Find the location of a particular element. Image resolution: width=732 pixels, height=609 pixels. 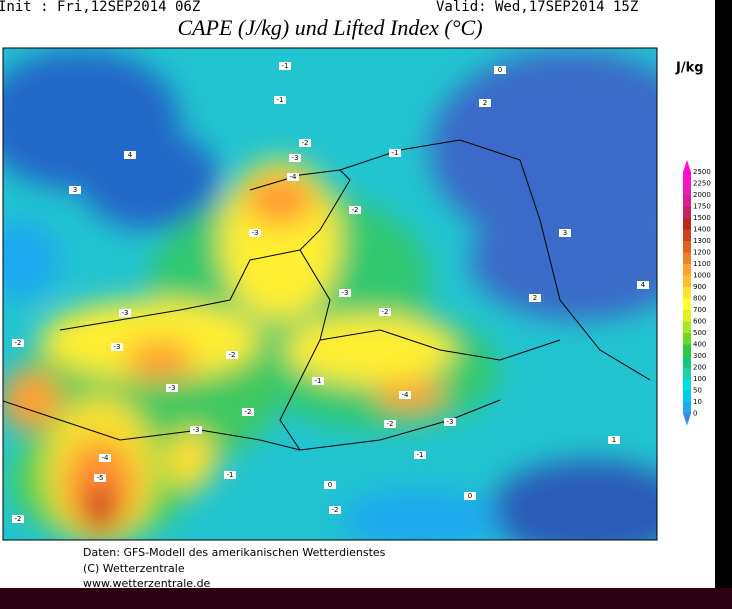

valid-time: Valid: Wed,17SEP2014 15Z is located at coordinates (537, 7).